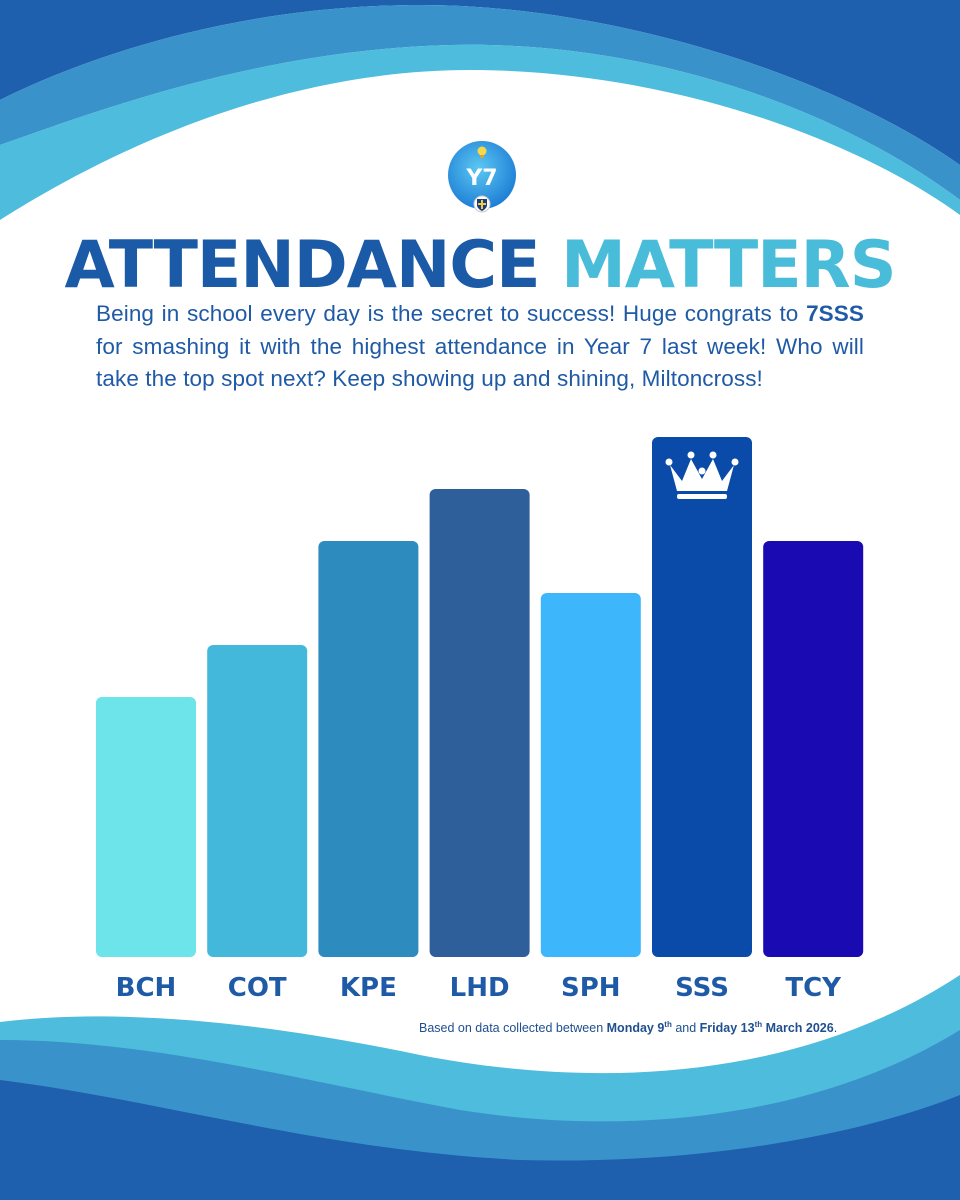 The height and width of the screenshot is (1200, 960). I want to click on bar-label-tcy: TCY, so click(813, 988).